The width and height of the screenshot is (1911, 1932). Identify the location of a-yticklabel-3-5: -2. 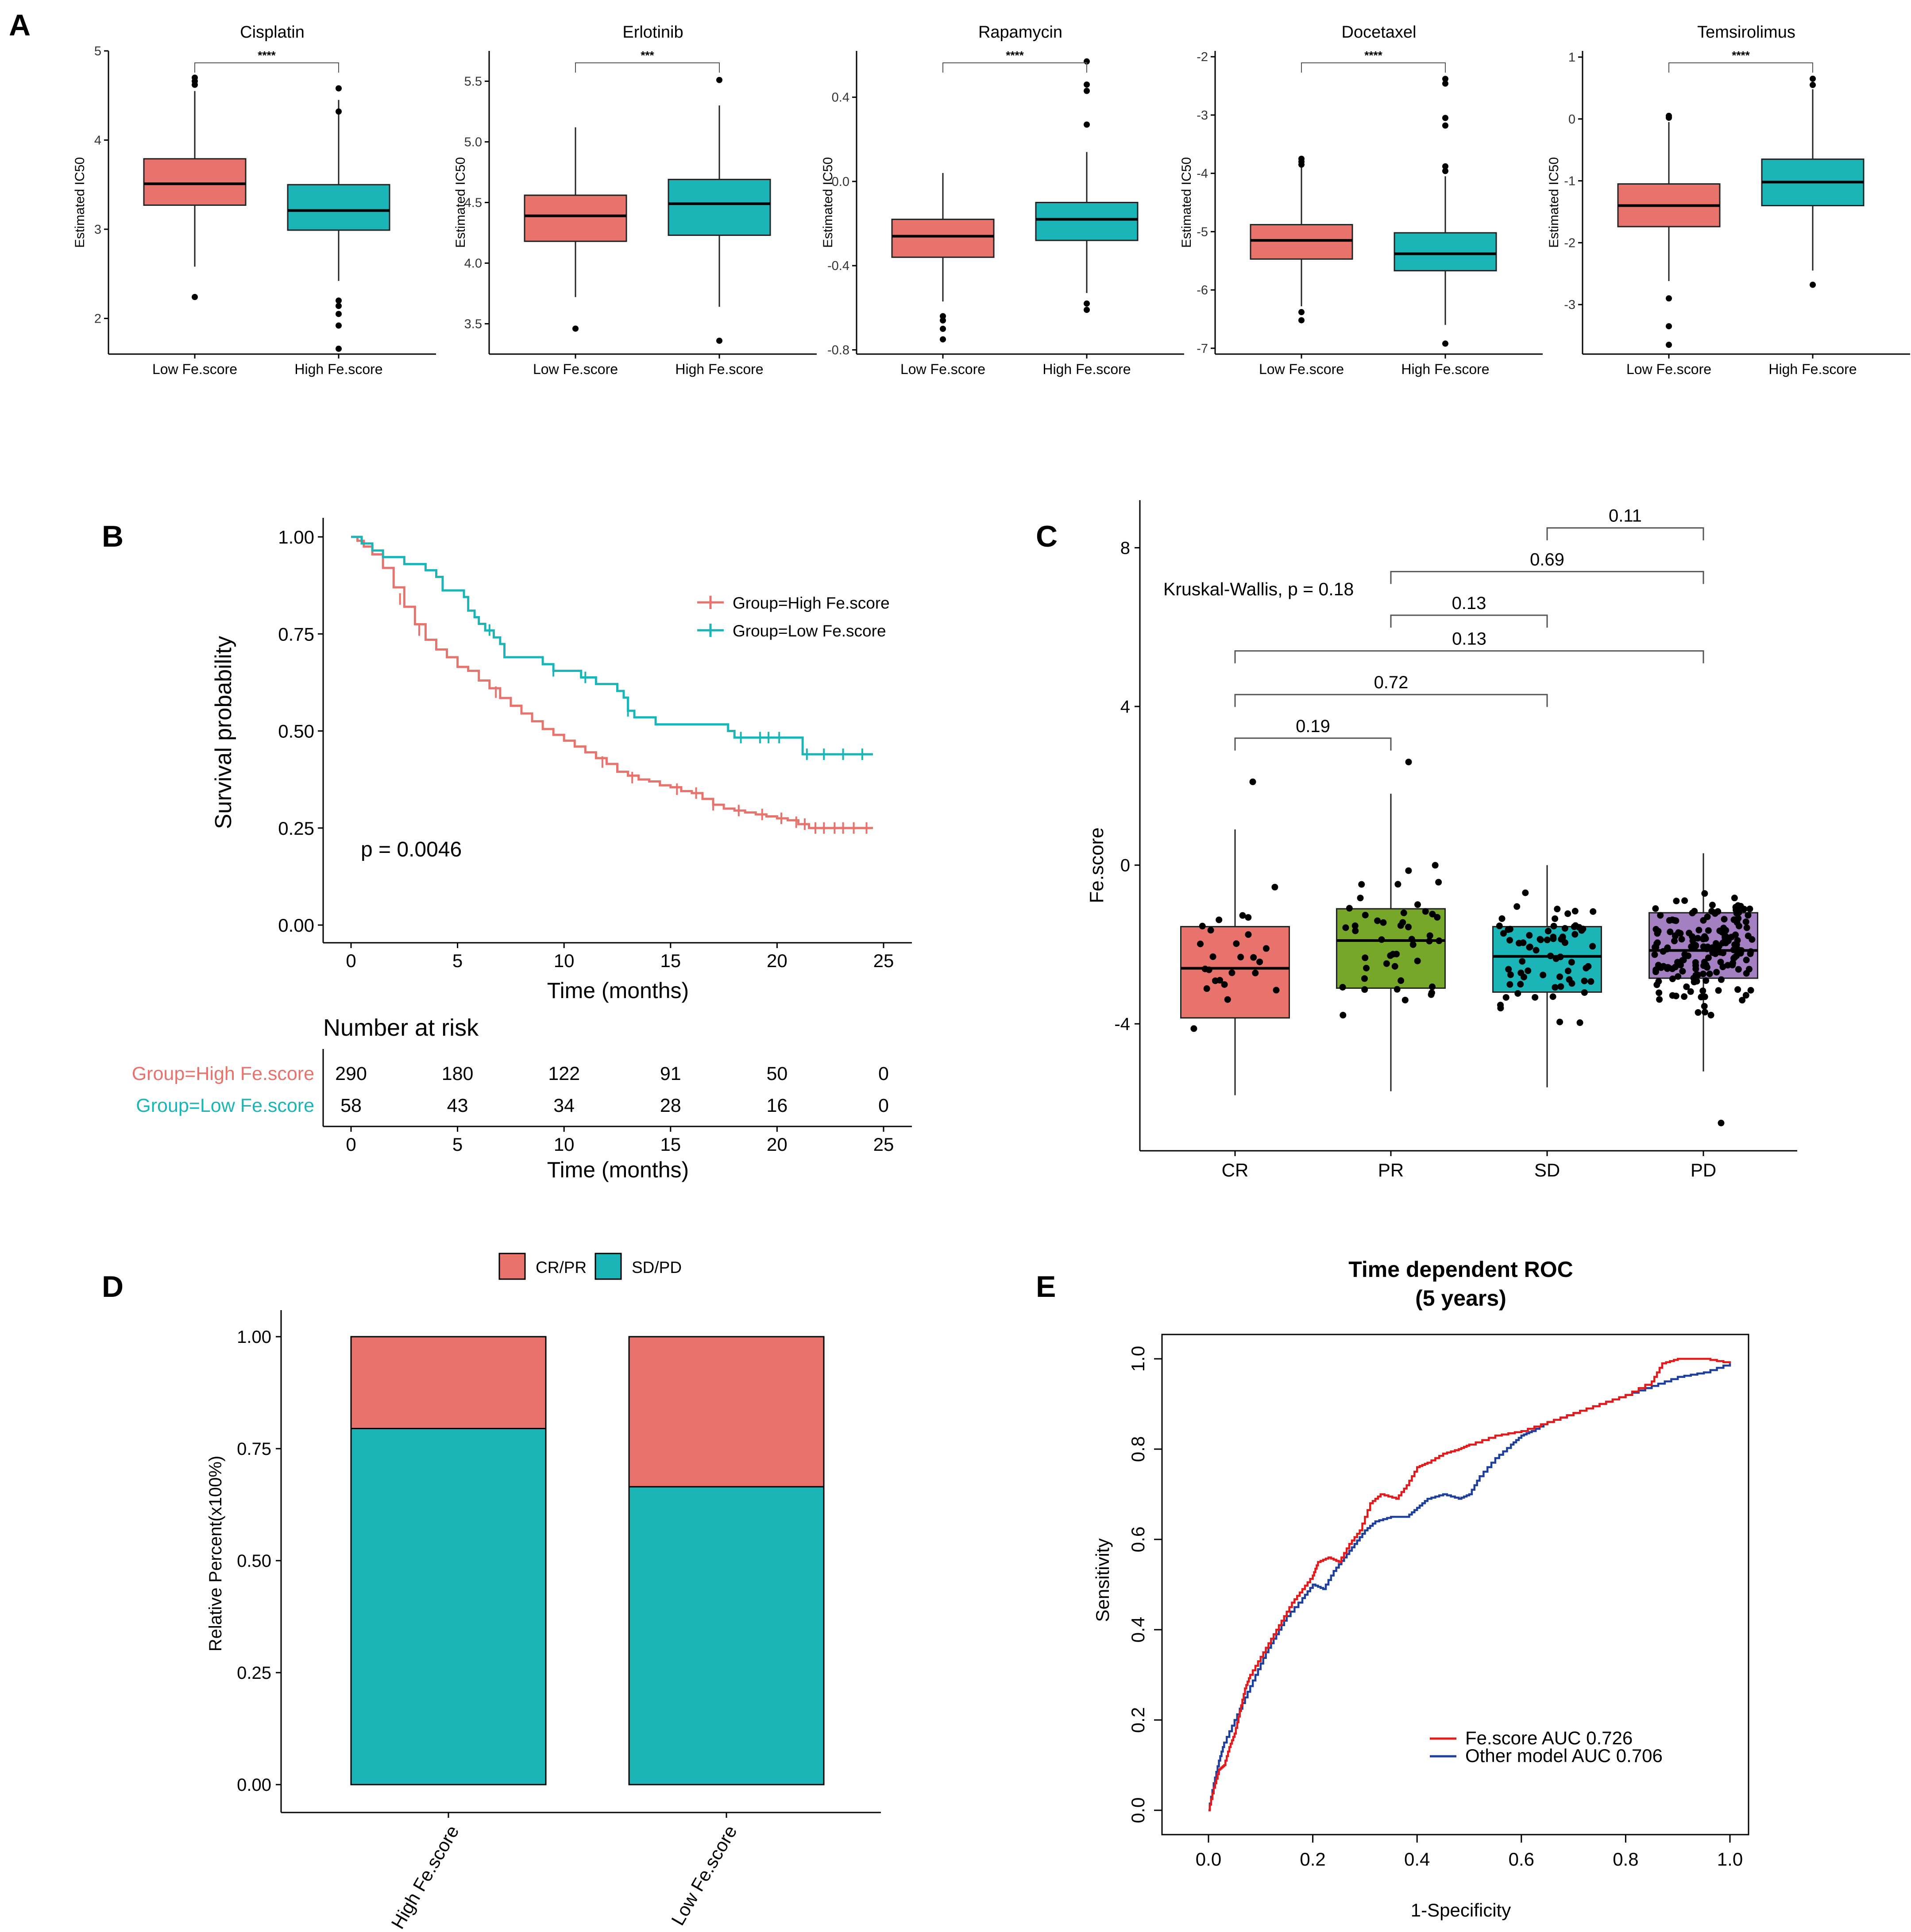
(1203, 57).